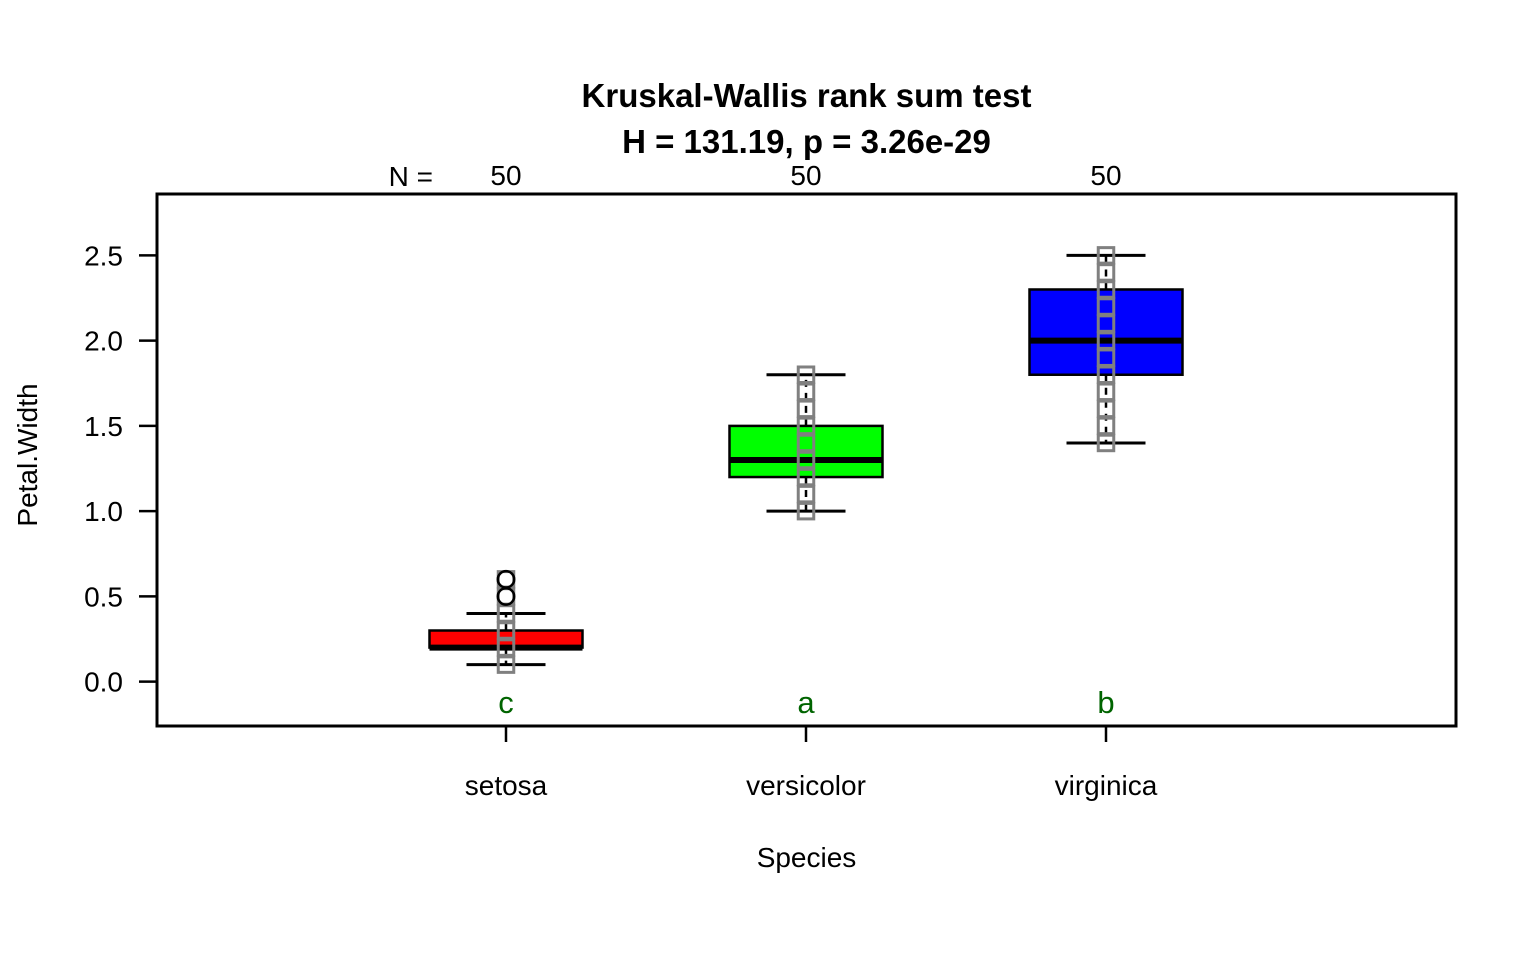  Describe the element at coordinates (506, 702) in the screenshot. I see `group-letter: c` at that location.